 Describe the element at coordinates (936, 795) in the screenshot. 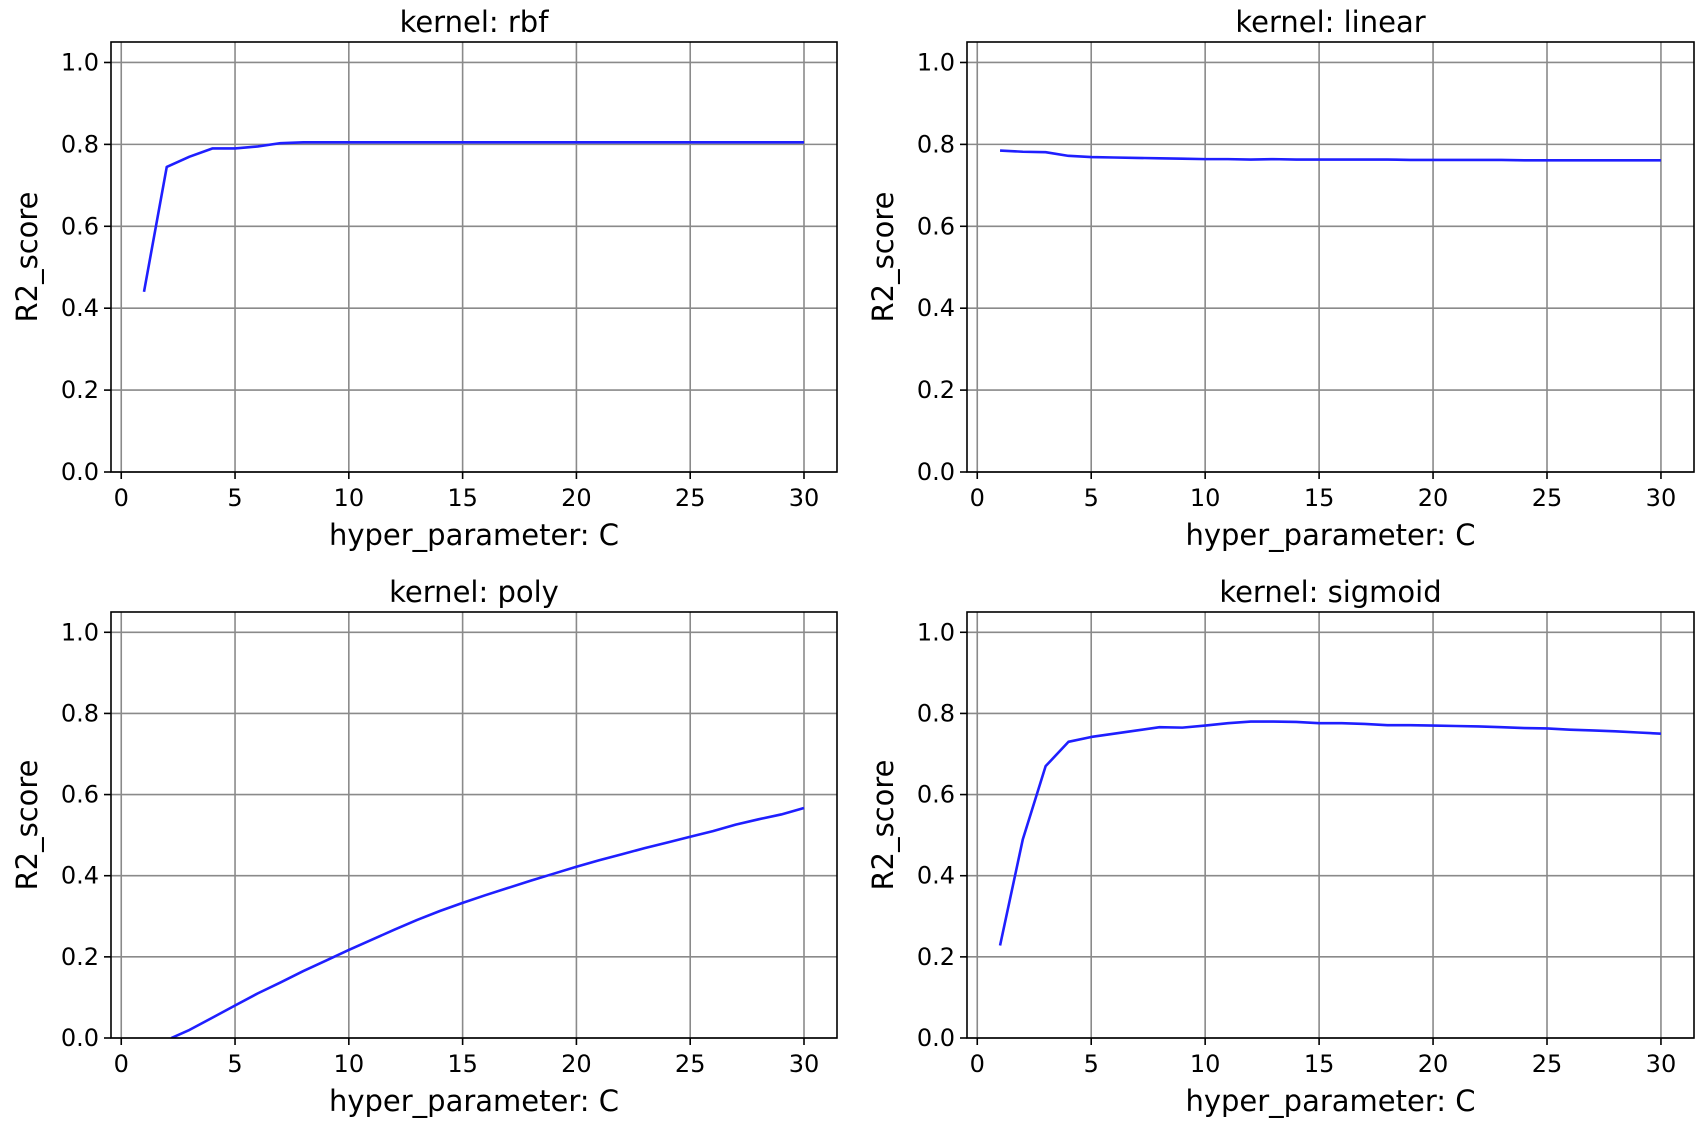

I see `y-tick-label-sigmoid-3: 0.6` at that location.